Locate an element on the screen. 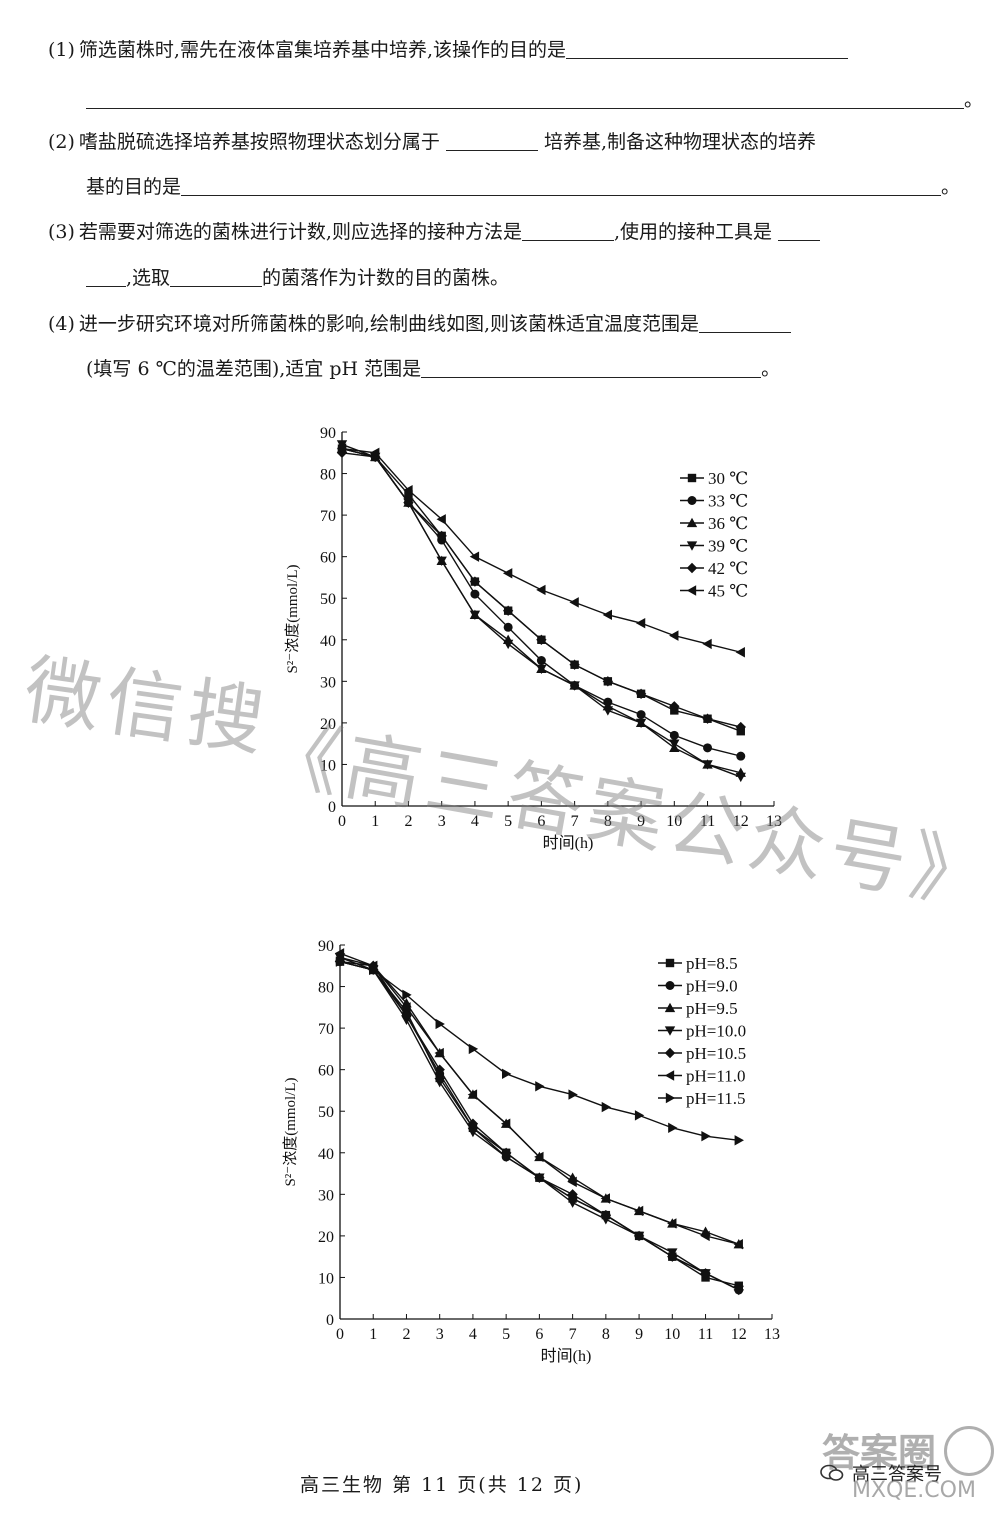  legend-label: 30 ℃ is located at coordinates (728, 478).